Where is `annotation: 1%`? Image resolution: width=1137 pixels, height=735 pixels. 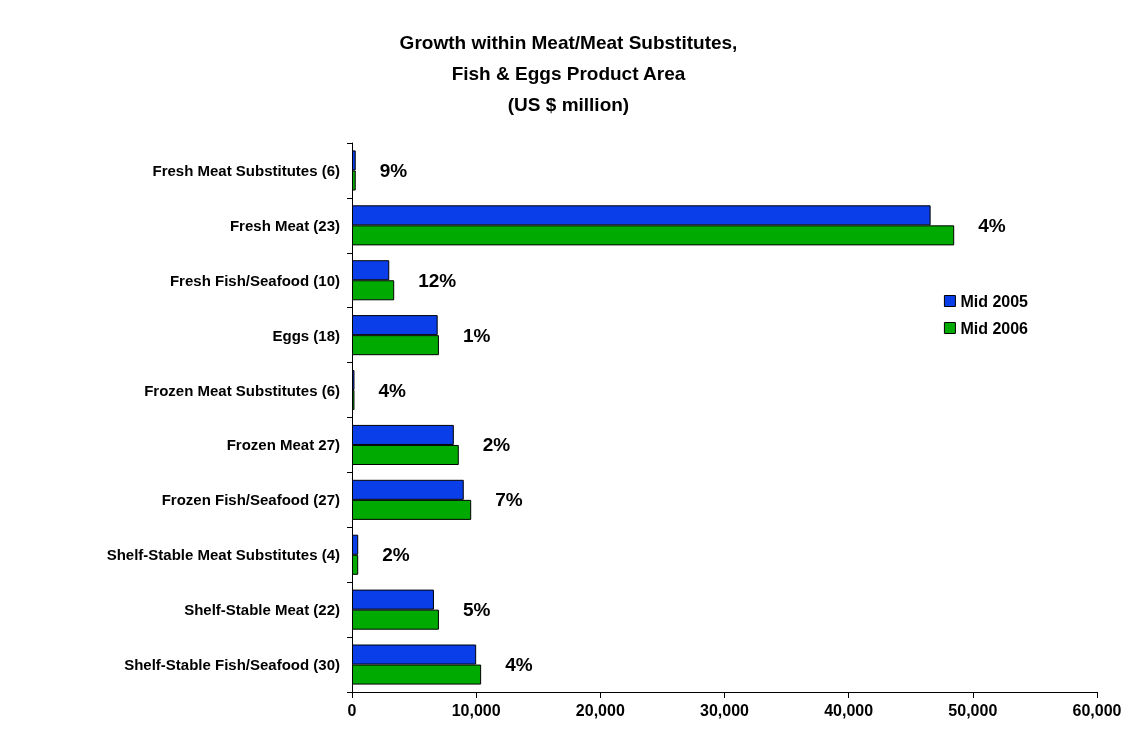
annotation: 1% is located at coordinates (476, 335).